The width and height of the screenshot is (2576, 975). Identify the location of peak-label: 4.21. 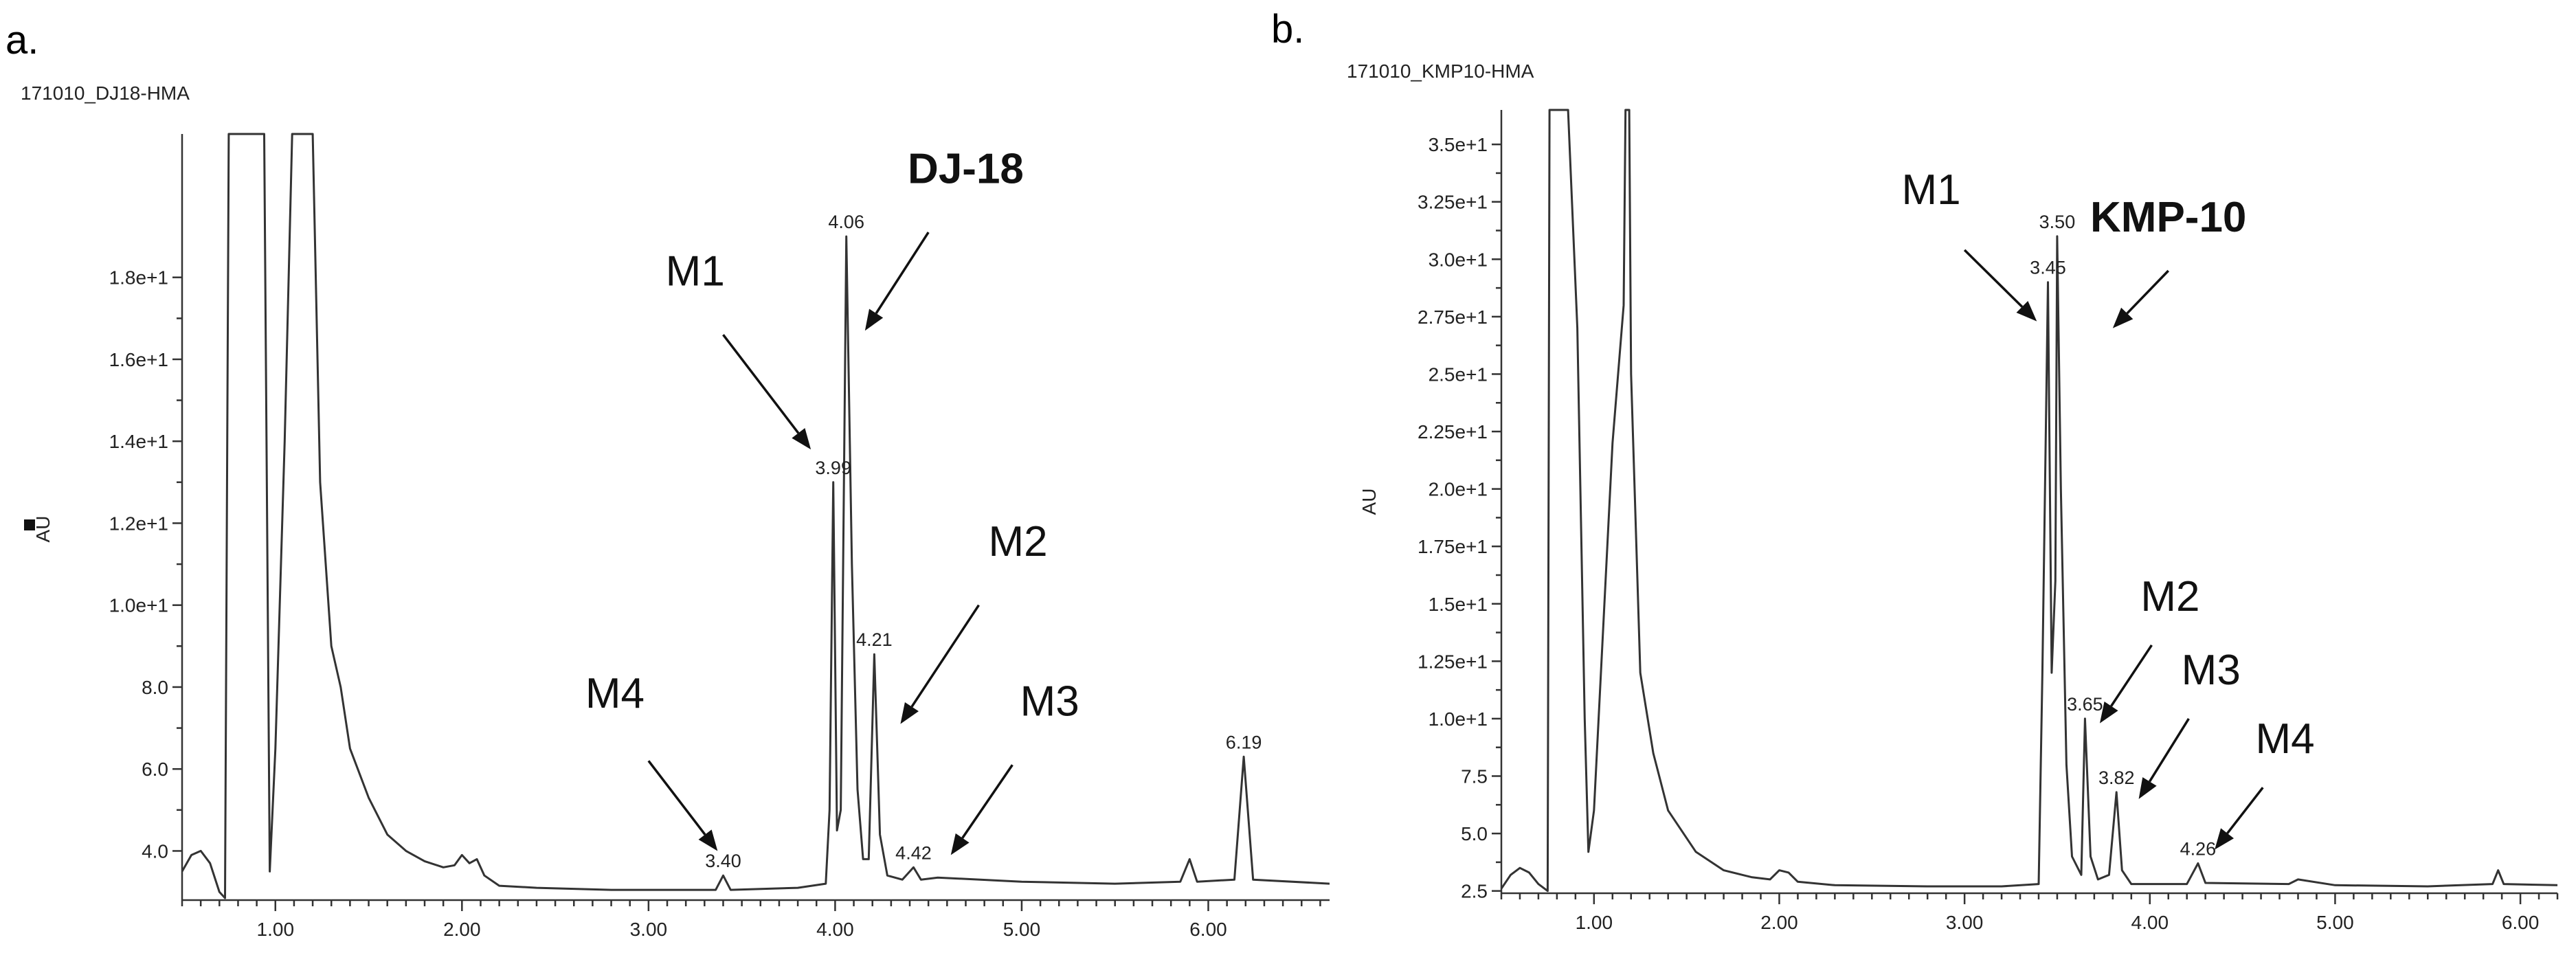
(874, 639).